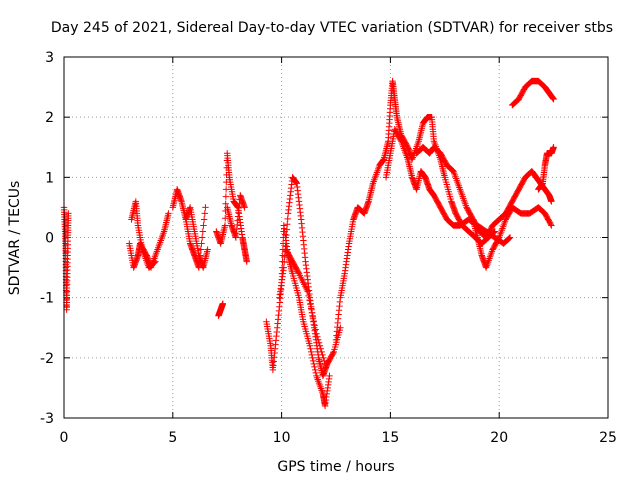 This screenshot has height=480, width=640. Describe the element at coordinates (390, 438) in the screenshot. I see `x-tick-label: 15` at that location.